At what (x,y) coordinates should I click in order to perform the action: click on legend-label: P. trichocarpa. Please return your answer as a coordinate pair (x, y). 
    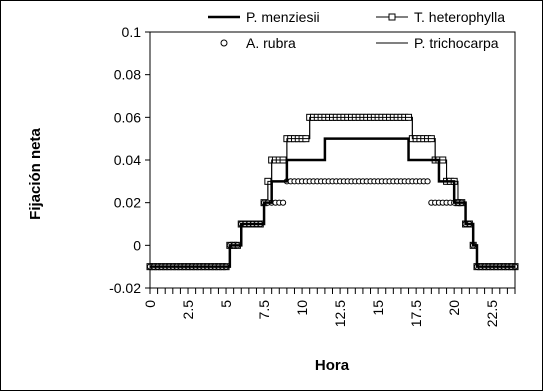
    Looking at the image, I should click on (456, 43).